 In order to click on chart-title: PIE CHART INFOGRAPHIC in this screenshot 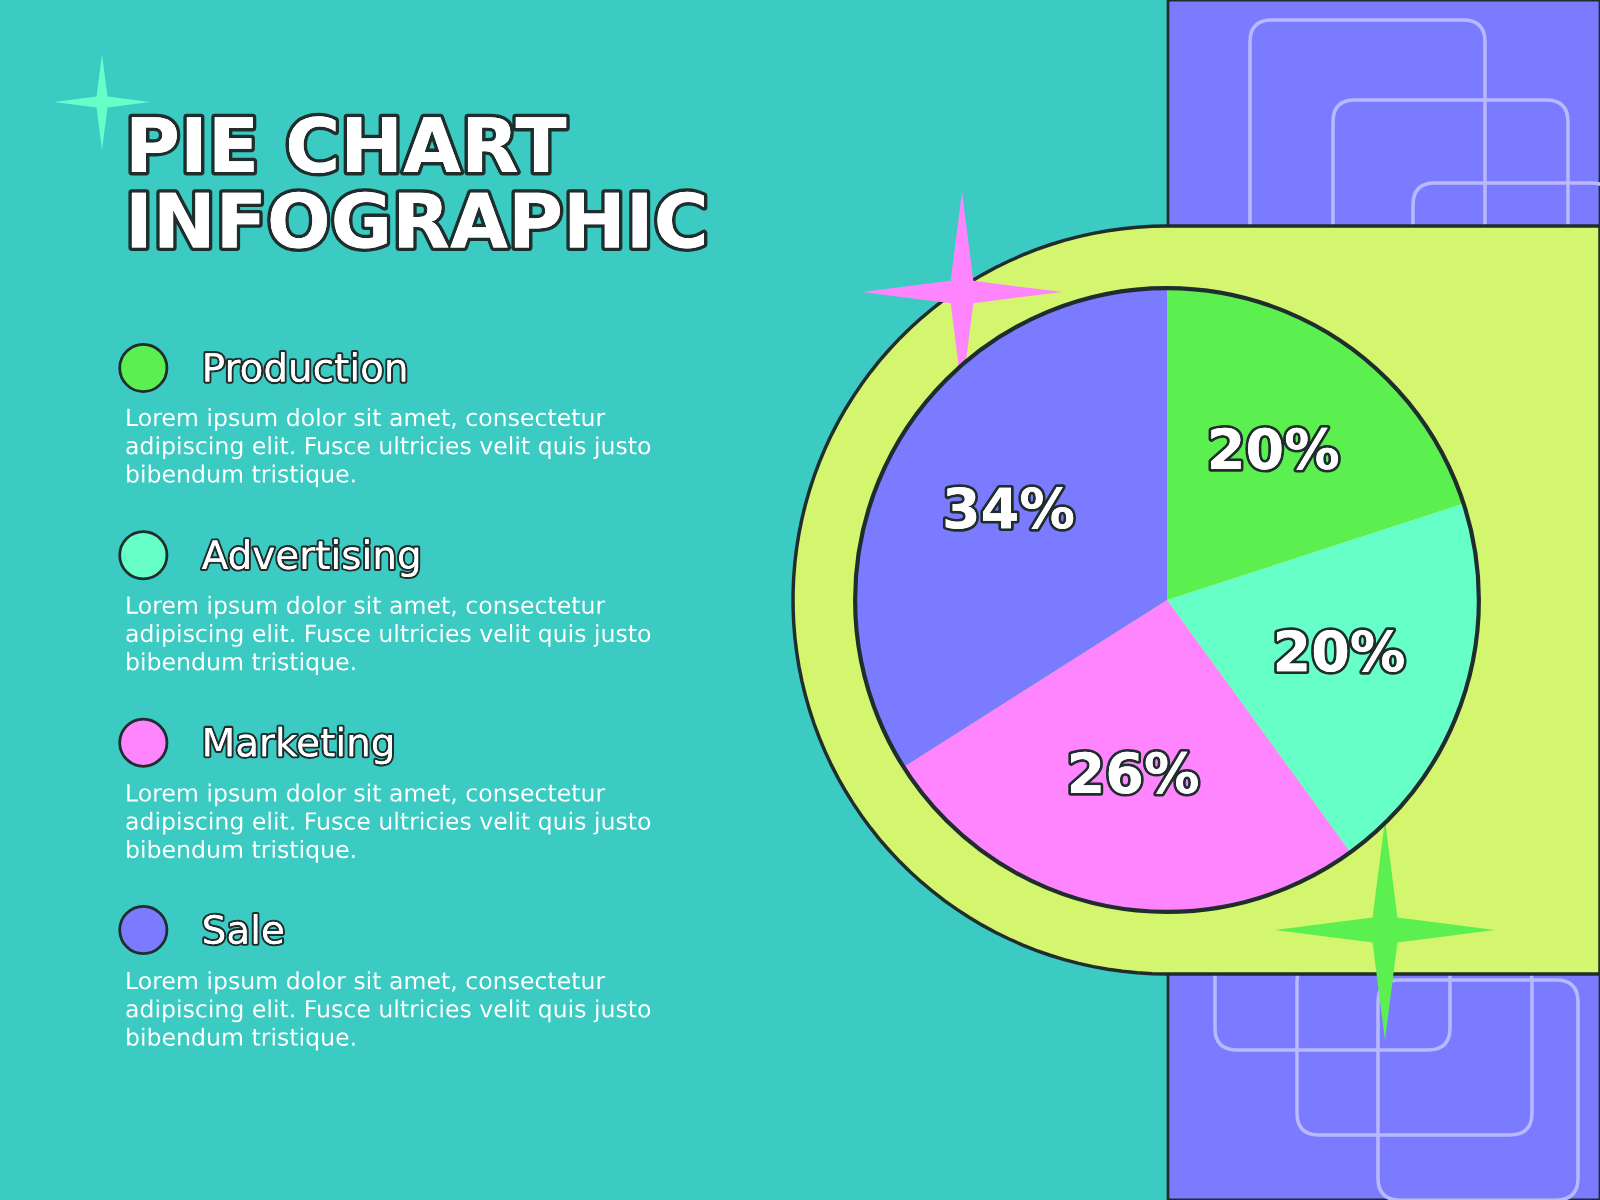, I will do `click(417, 182)`.